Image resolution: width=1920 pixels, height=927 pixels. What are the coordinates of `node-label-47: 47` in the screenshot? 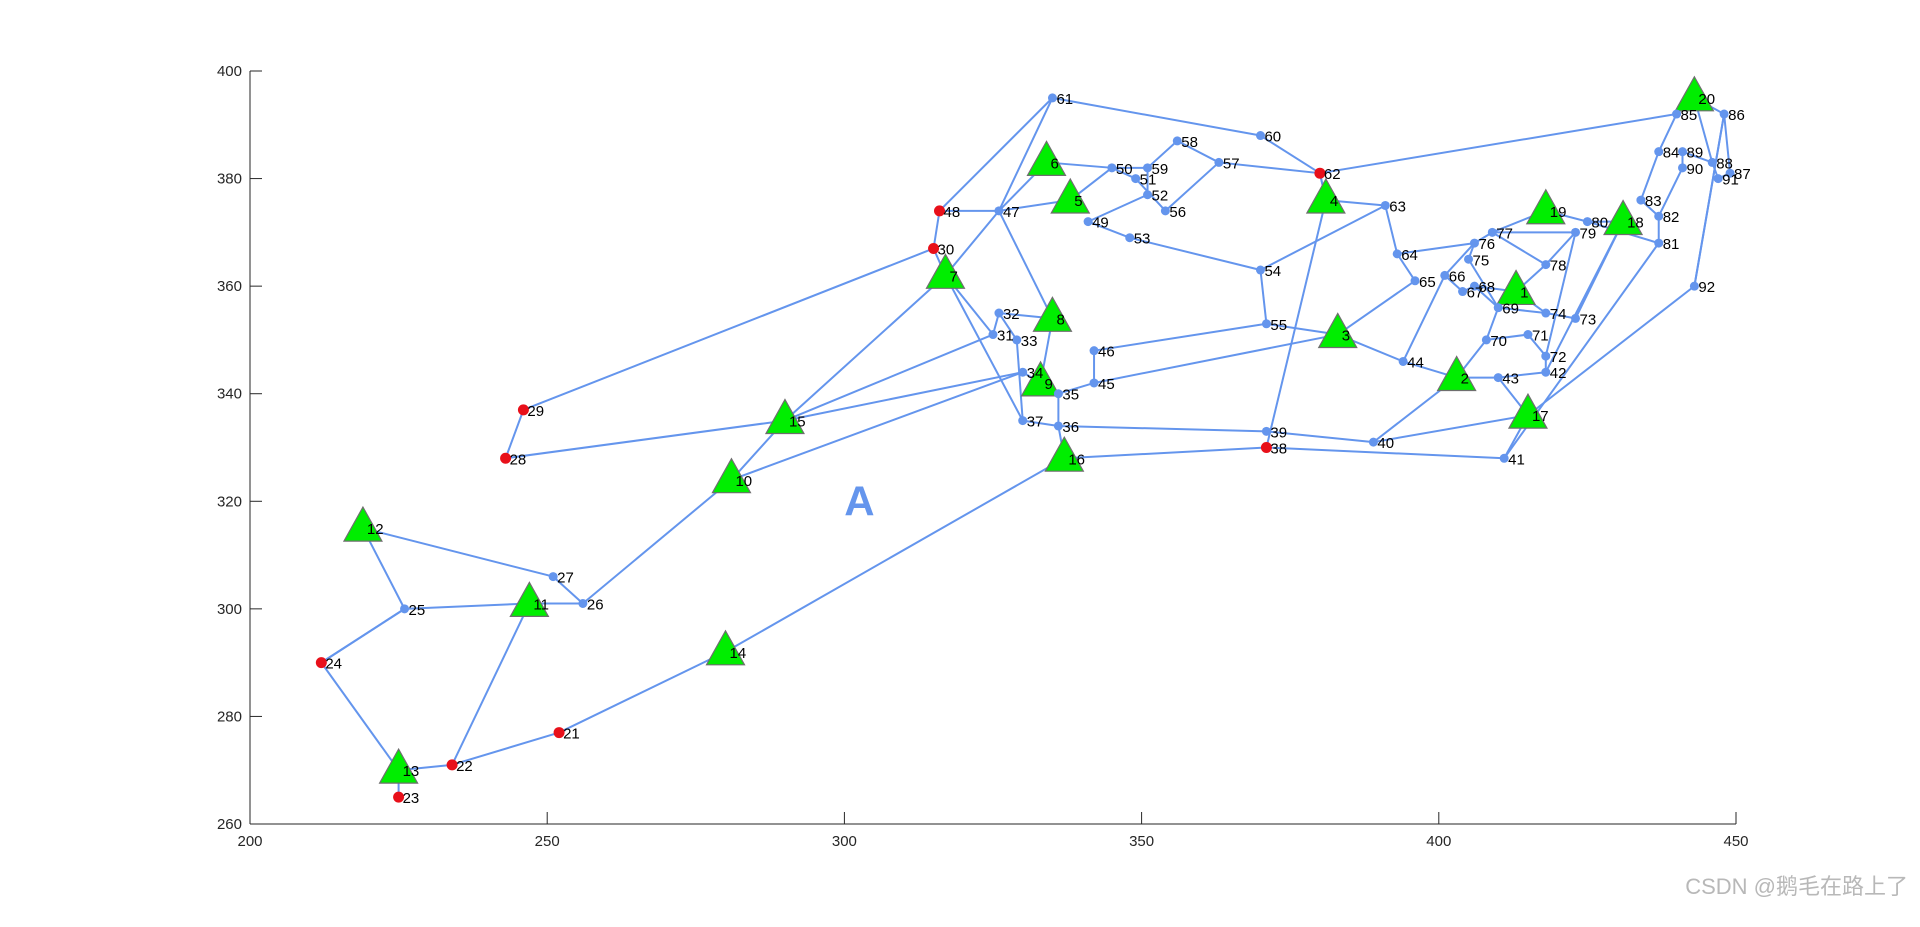 It's located at (1011, 212).